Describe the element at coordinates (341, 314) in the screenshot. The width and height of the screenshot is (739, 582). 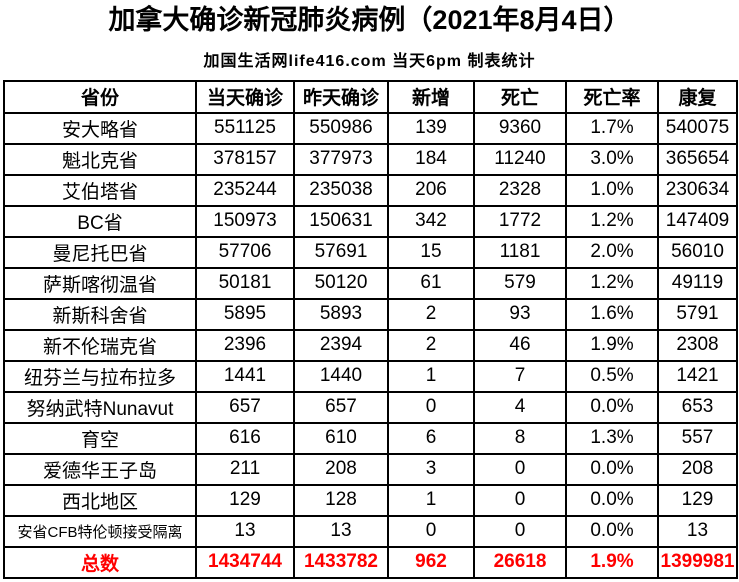
I see `value-cell: 5893` at that location.